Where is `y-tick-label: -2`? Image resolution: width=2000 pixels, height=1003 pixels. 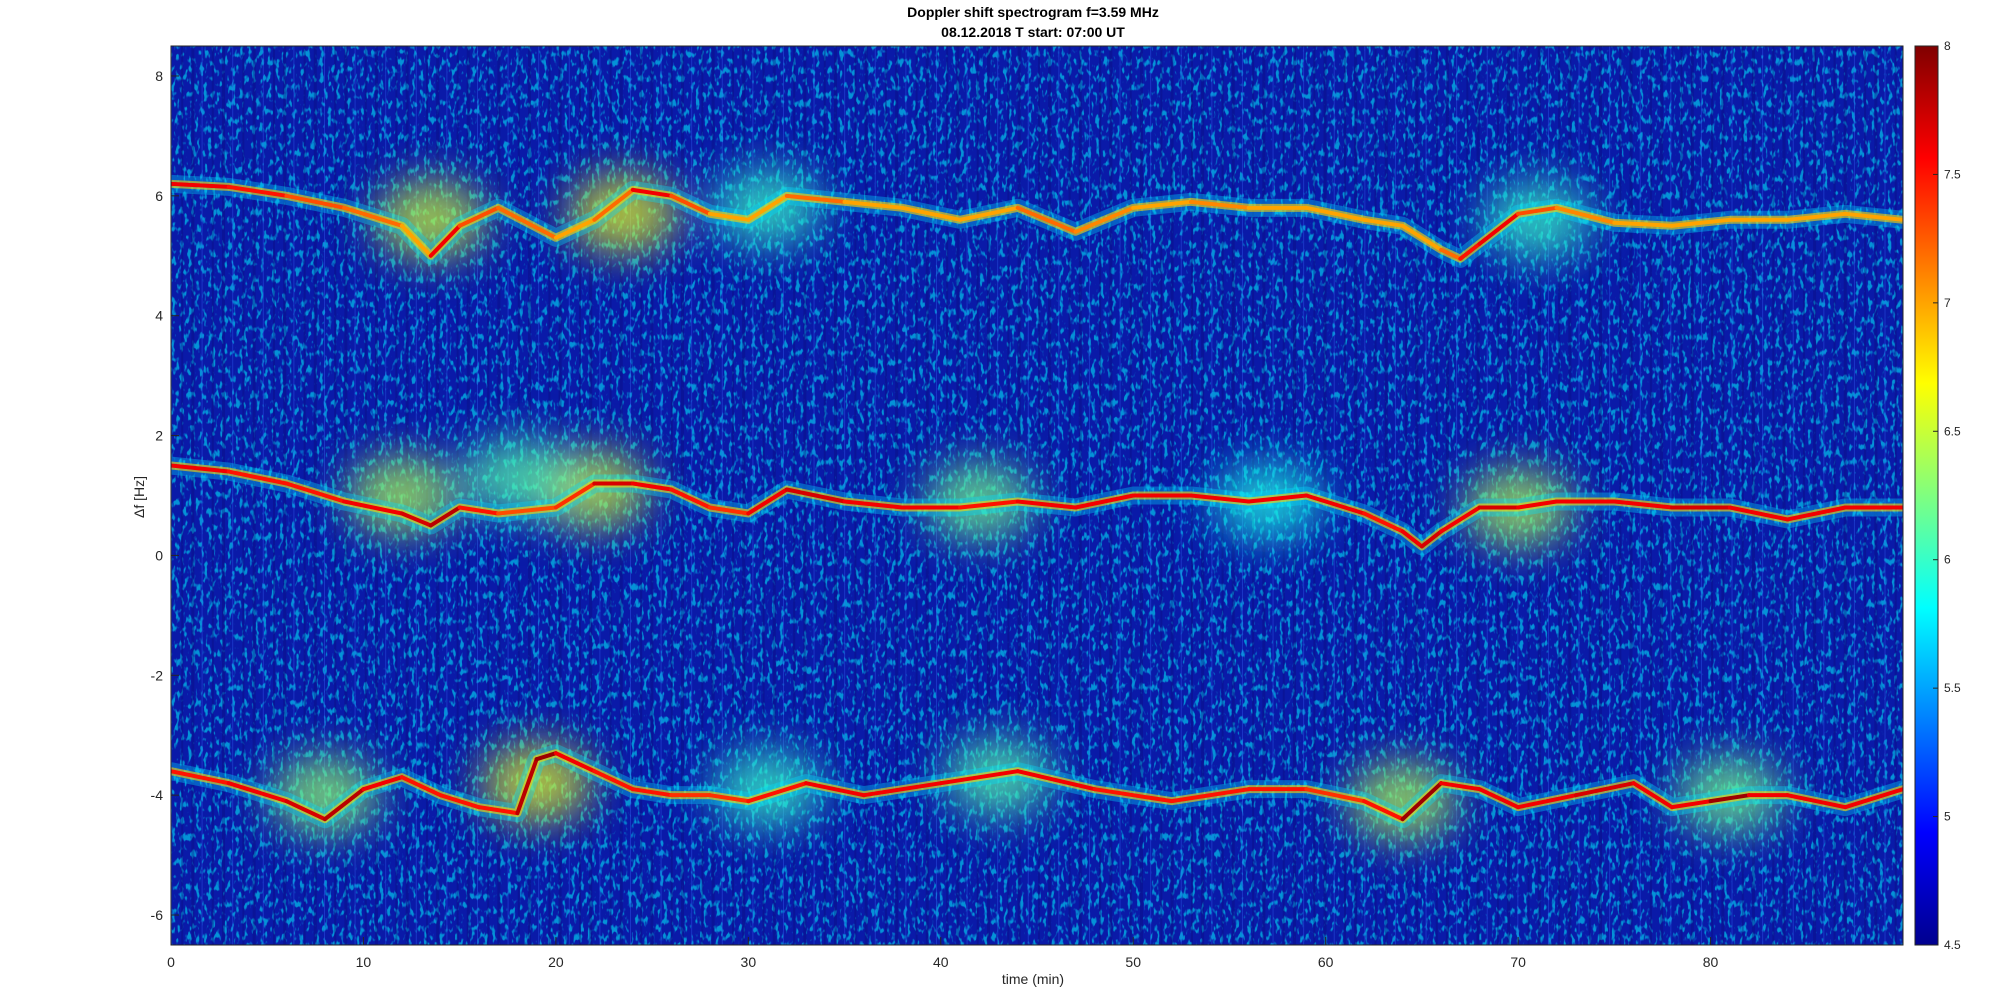
y-tick-label: -2 is located at coordinates (157, 675).